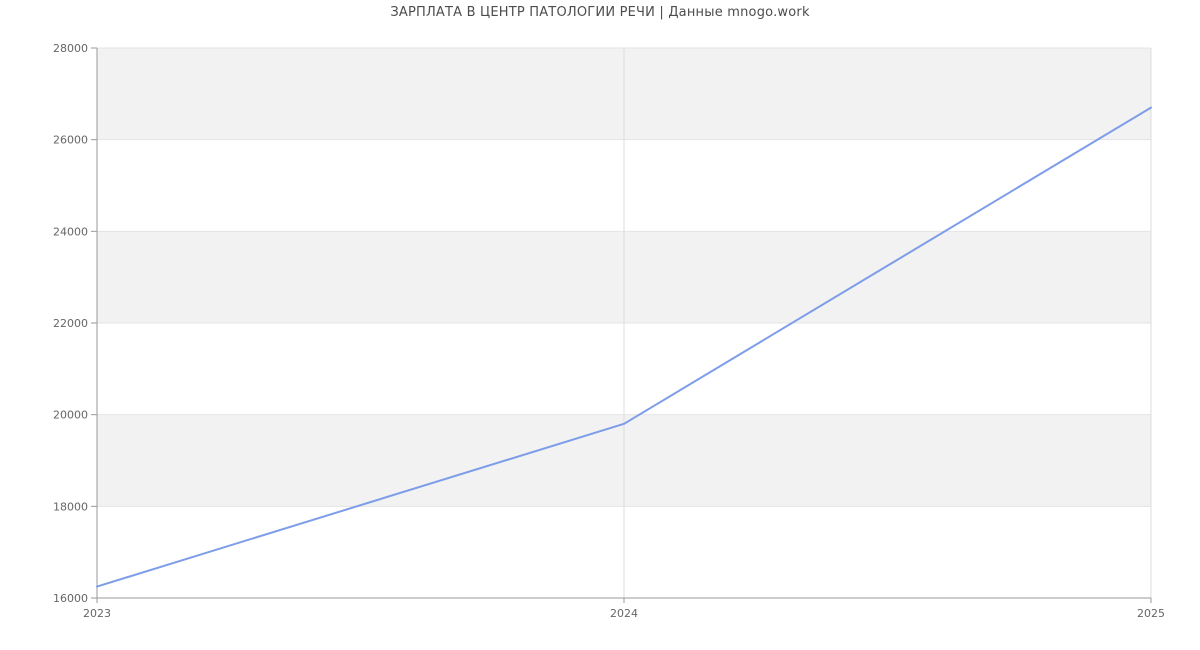 The width and height of the screenshot is (1200, 650). Describe the element at coordinates (624, 613) in the screenshot. I see `x-axis-label: 2024` at that location.